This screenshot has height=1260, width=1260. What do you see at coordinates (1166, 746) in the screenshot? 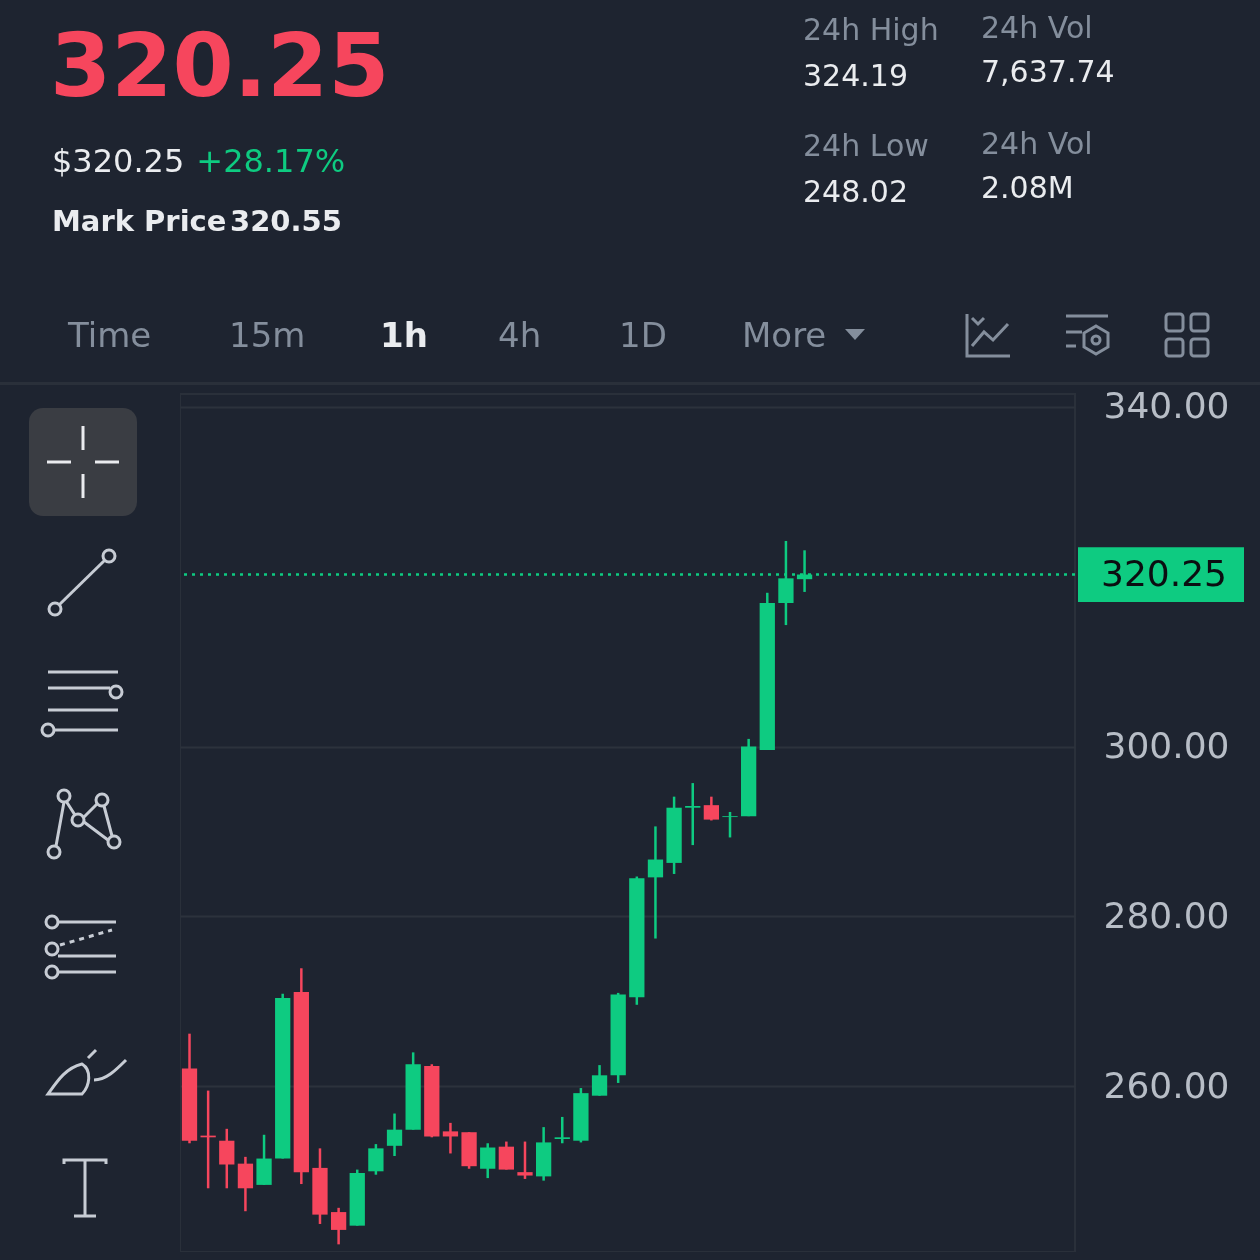
I see `y-tick-label: 300.00` at bounding box center [1166, 746].